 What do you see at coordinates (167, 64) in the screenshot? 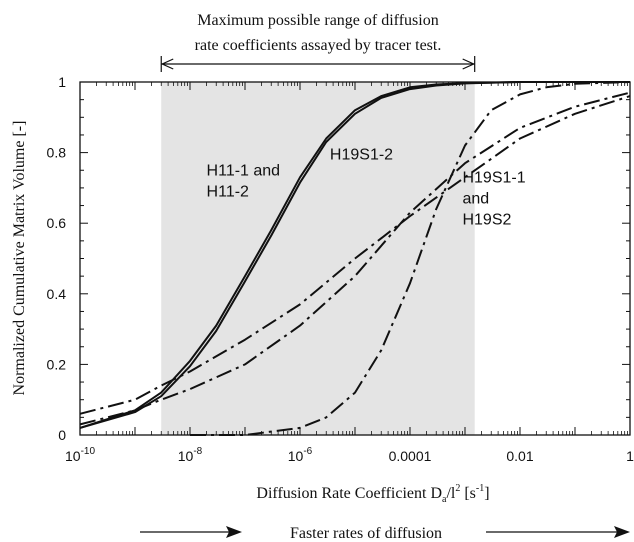
I see `range-arrow-head-left` at bounding box center [167, 64].